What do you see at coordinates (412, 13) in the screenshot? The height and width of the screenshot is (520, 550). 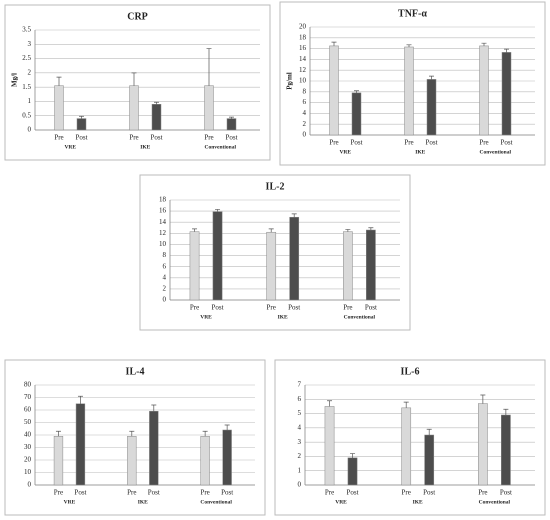 I see `chart-title: TNF-α` at bounding box center [412, 13].